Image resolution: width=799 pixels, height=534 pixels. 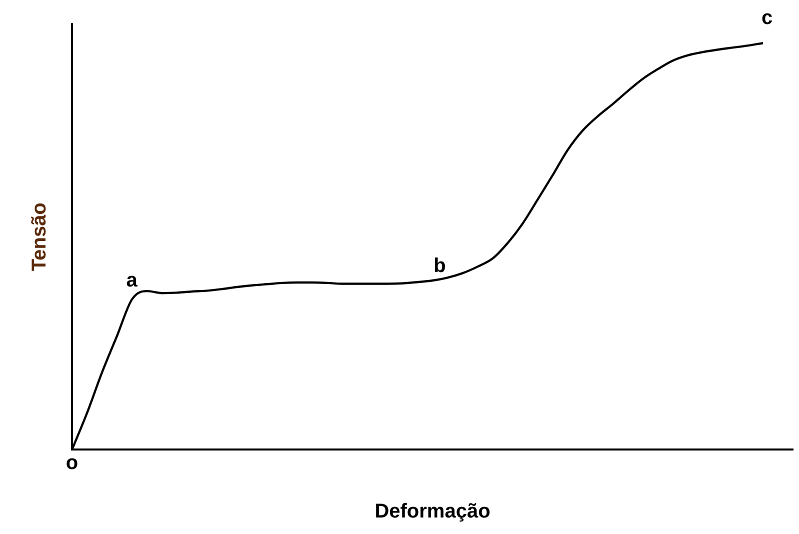 I want to click on x-axis-title: Deformação, so click(x=432, y=511).